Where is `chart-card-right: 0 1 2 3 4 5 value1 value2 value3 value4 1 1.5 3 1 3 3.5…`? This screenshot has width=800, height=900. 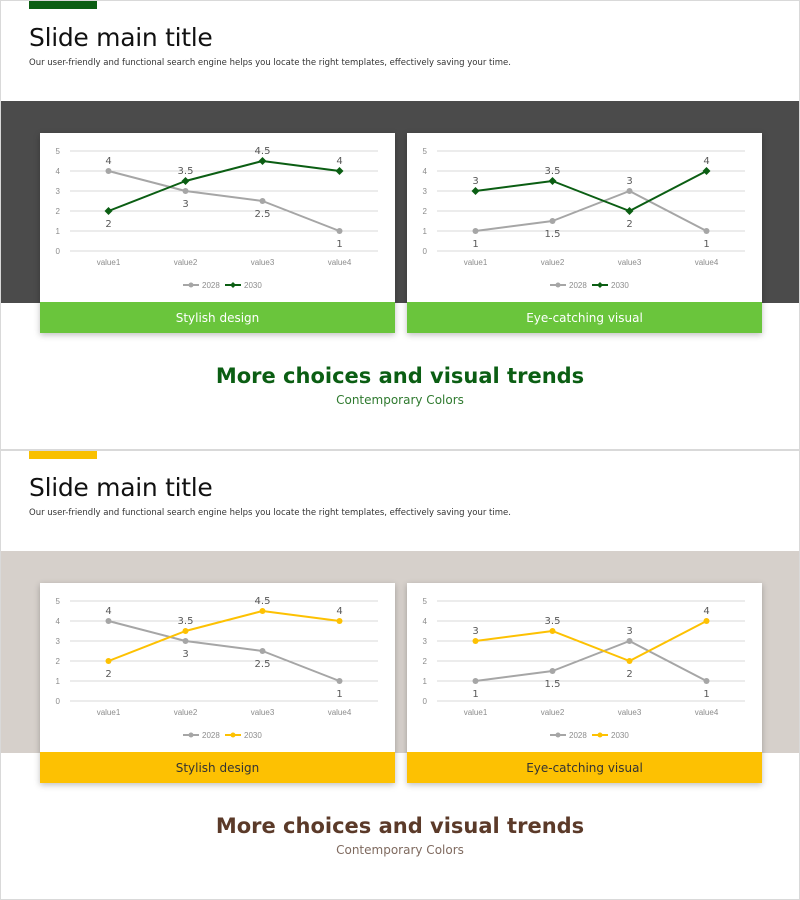 chart-card-right: 0 1 2 3 4 5 value1 value2 value3 value4 1 1.5 3 1 3 3.5… is located at coordinates (584, 233).